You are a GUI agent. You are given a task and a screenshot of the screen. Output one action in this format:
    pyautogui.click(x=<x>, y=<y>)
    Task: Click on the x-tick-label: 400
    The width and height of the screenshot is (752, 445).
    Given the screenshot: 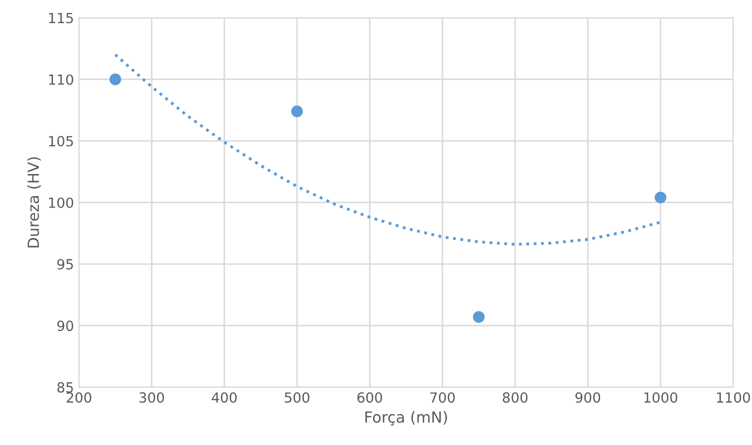 What is the action you would take?
    pyautogui.click(x=224, y=397)
    